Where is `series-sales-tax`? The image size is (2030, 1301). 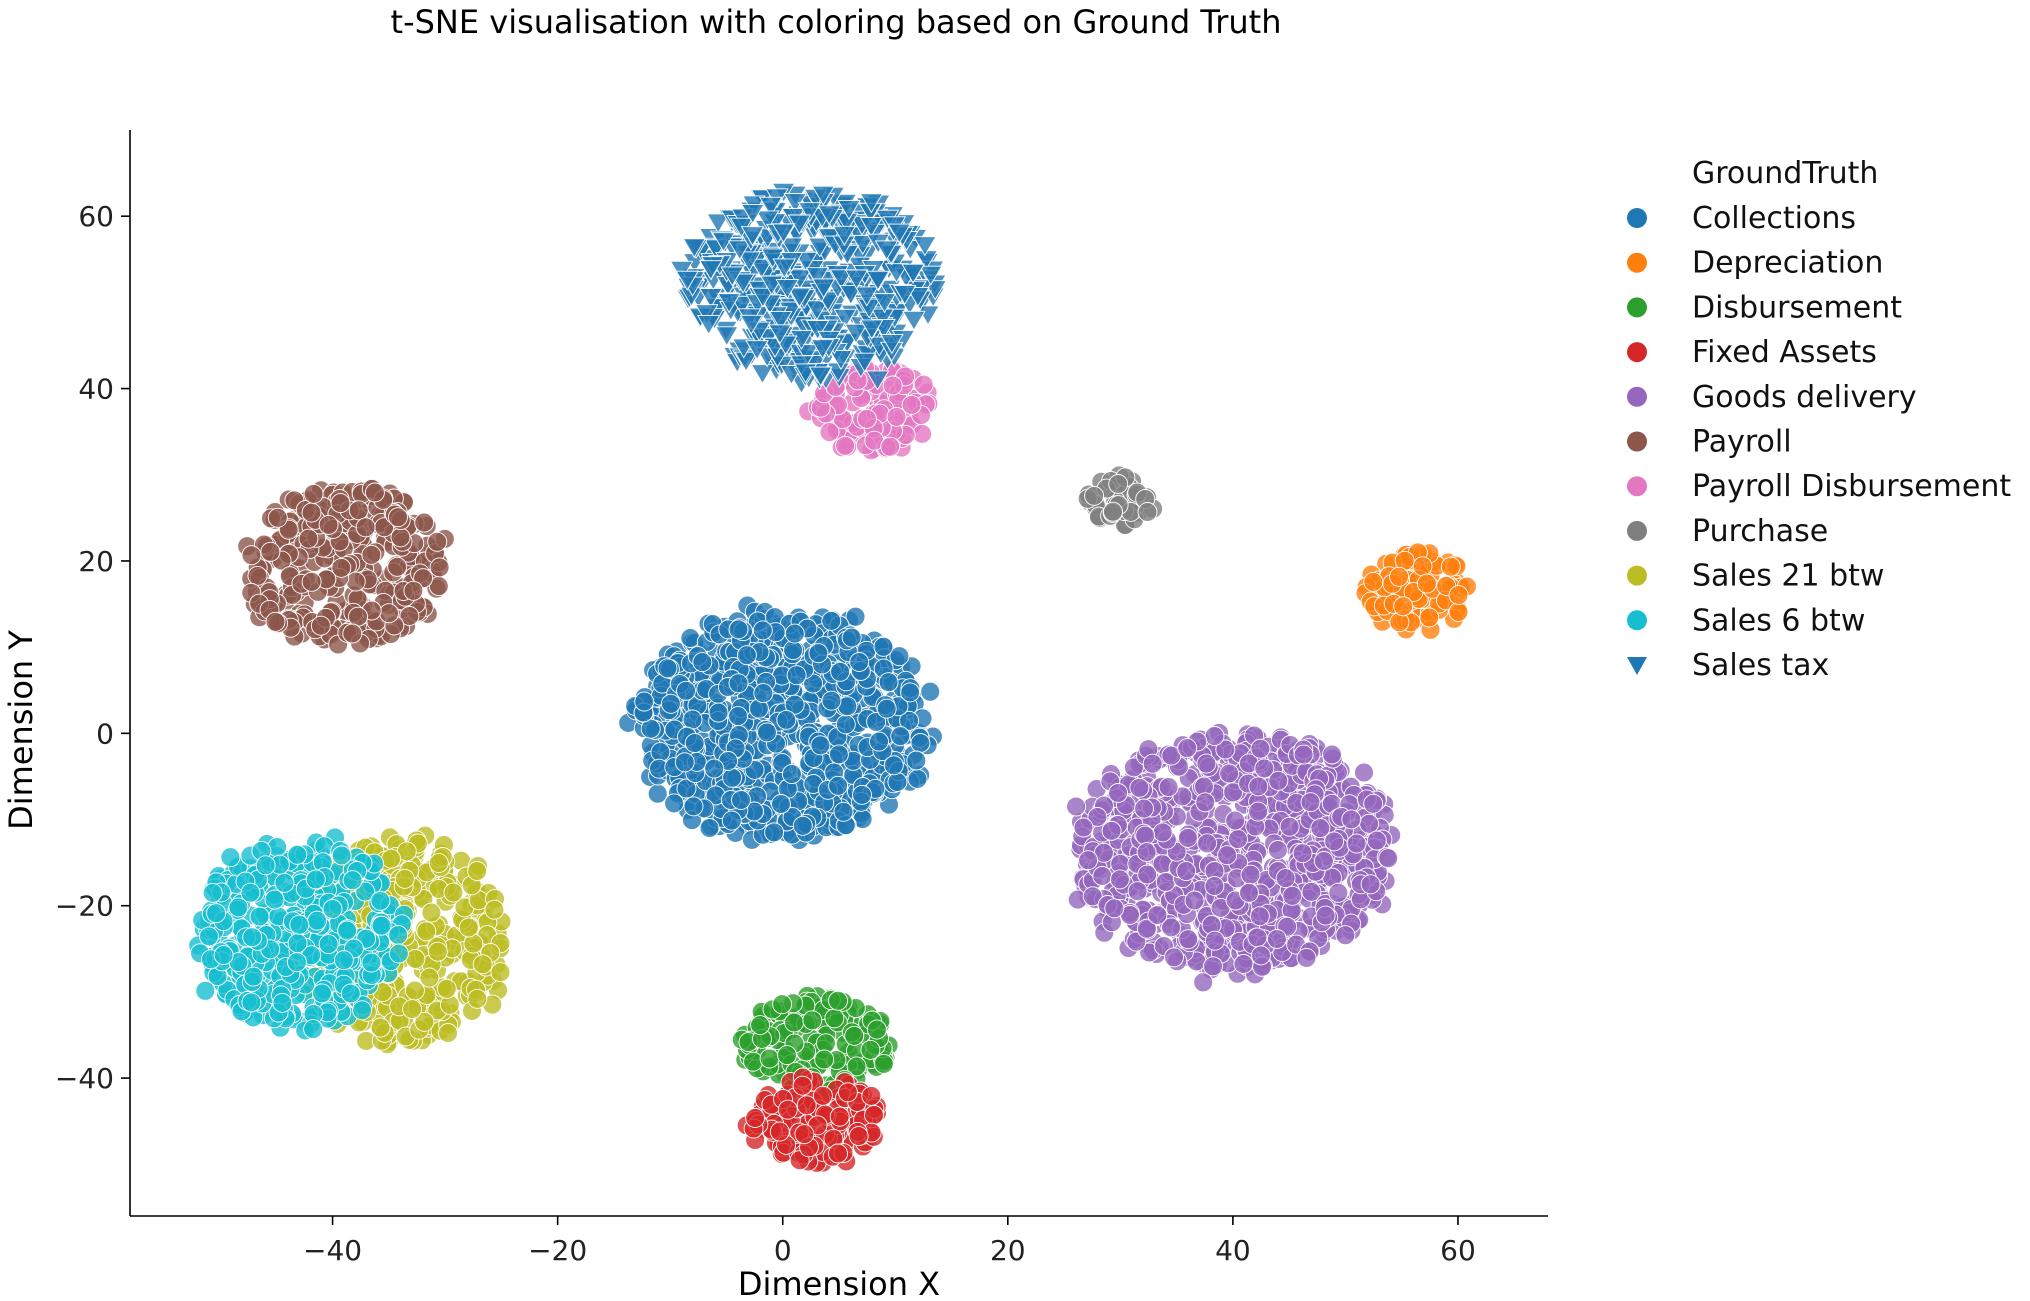
series-sales-tax is located at coordinates (808, 288).